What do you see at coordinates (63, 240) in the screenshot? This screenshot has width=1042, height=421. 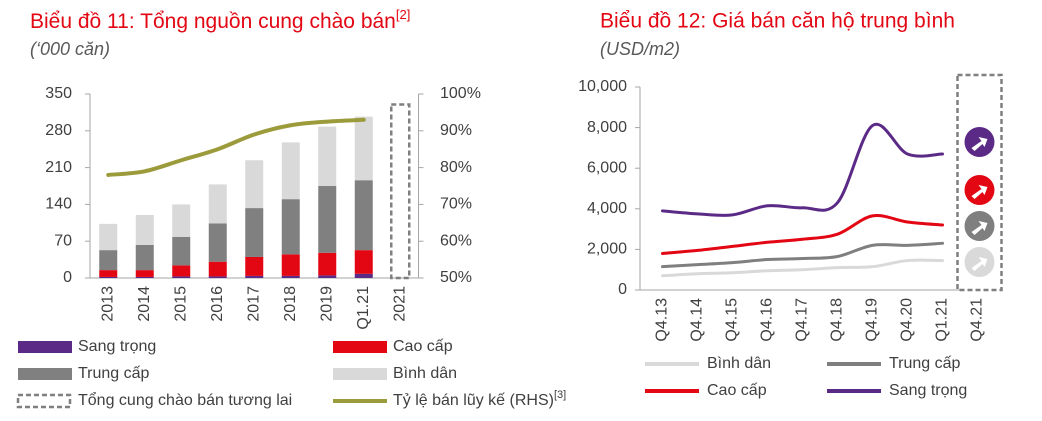 I see `y-tick-label: 70` at bounding box center [63, 240].